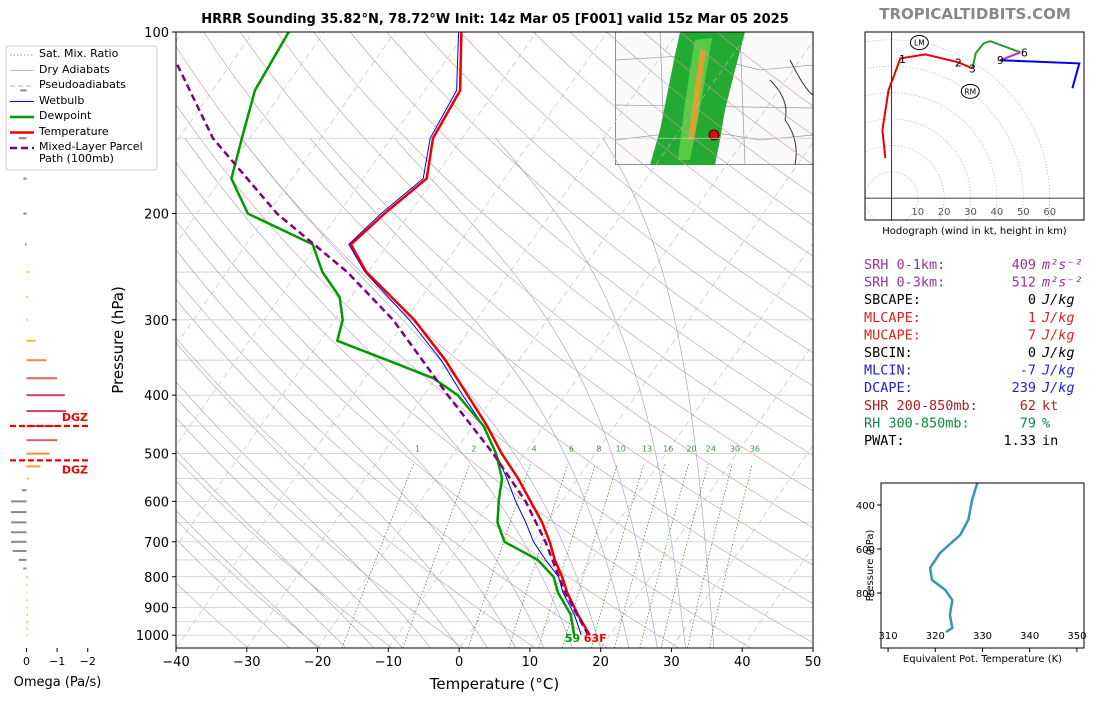 The width and height of the screenshot is (1100, 704). What do you see at coordinates (175, 662) in the screenshot?
I see `x-tick-label: −40` at bounding box center [175, 662].